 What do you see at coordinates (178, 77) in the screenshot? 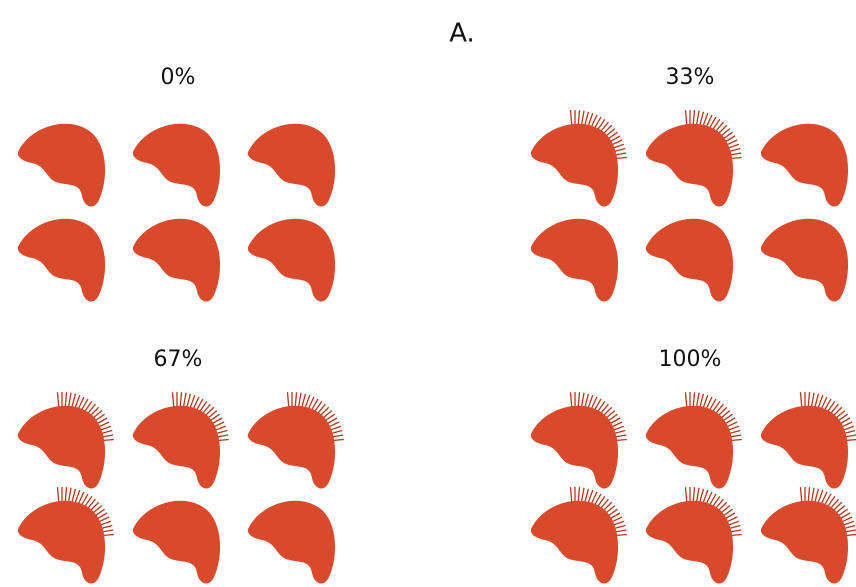
I see `panel-label: 0%` at bounding box center [178, 77].